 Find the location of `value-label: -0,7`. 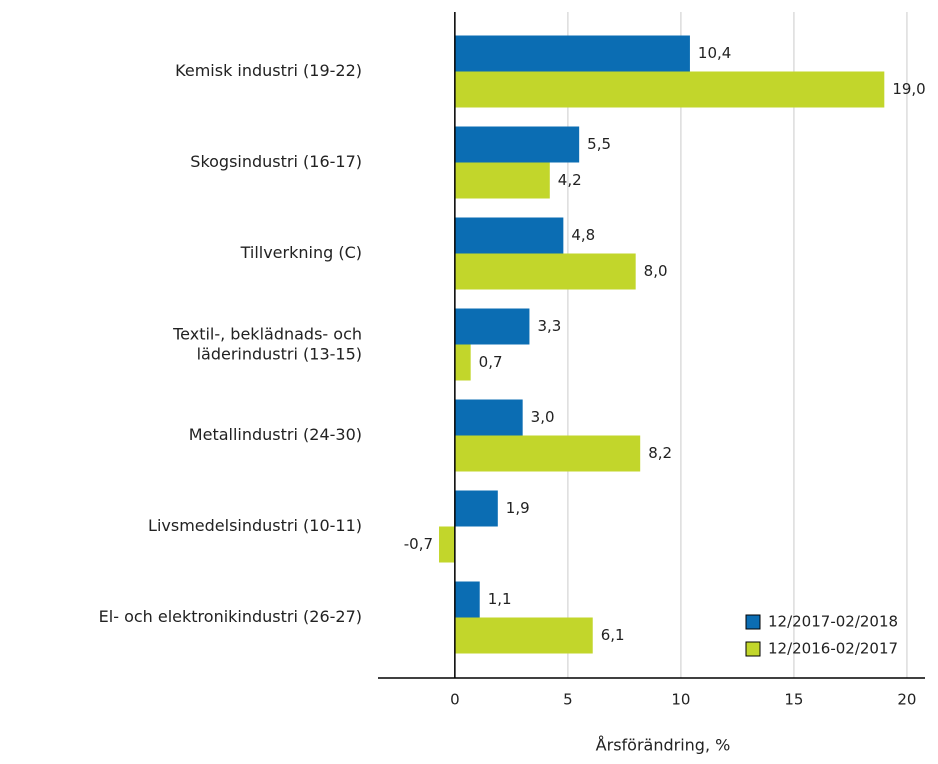

value-label: -0,7 is located at coordinates (418, 544).